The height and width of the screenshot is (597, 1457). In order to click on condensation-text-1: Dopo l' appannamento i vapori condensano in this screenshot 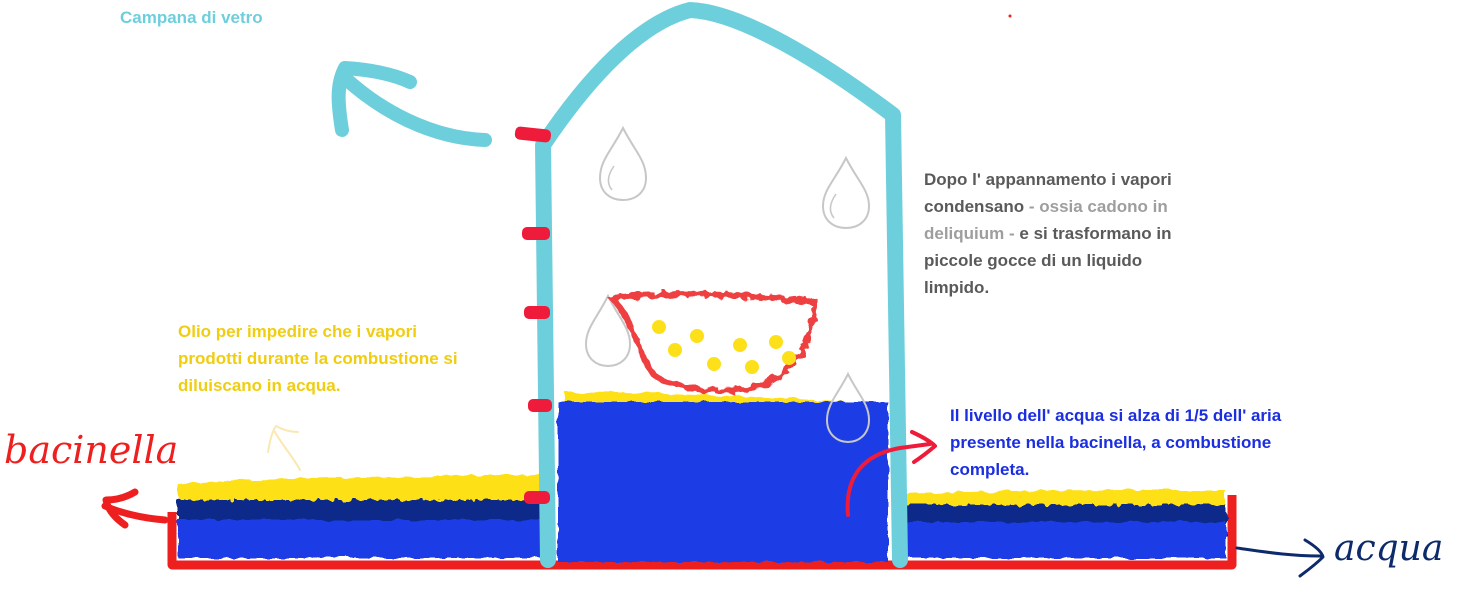, I will do `click(1048, 193)`.